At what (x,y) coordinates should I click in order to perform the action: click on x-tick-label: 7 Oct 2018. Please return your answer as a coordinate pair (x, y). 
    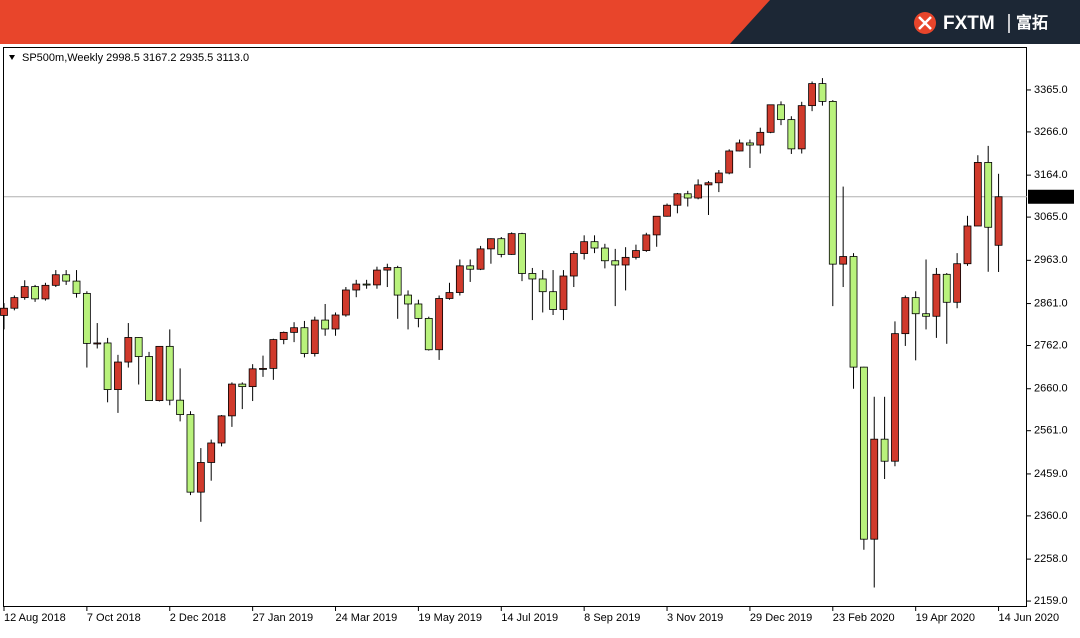
    Looking at the image, I should click on (114, 618).